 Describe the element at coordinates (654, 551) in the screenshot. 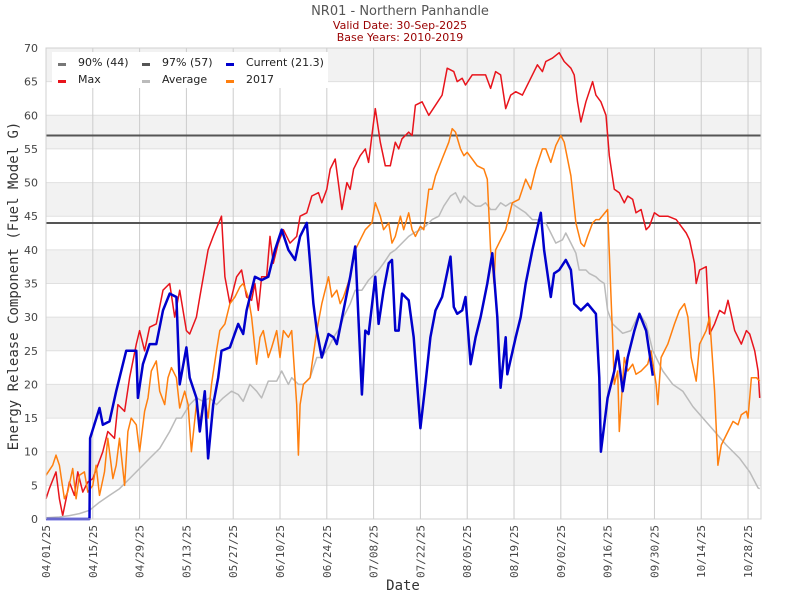

I see `x-tick-label: 09/30/25` at that location.